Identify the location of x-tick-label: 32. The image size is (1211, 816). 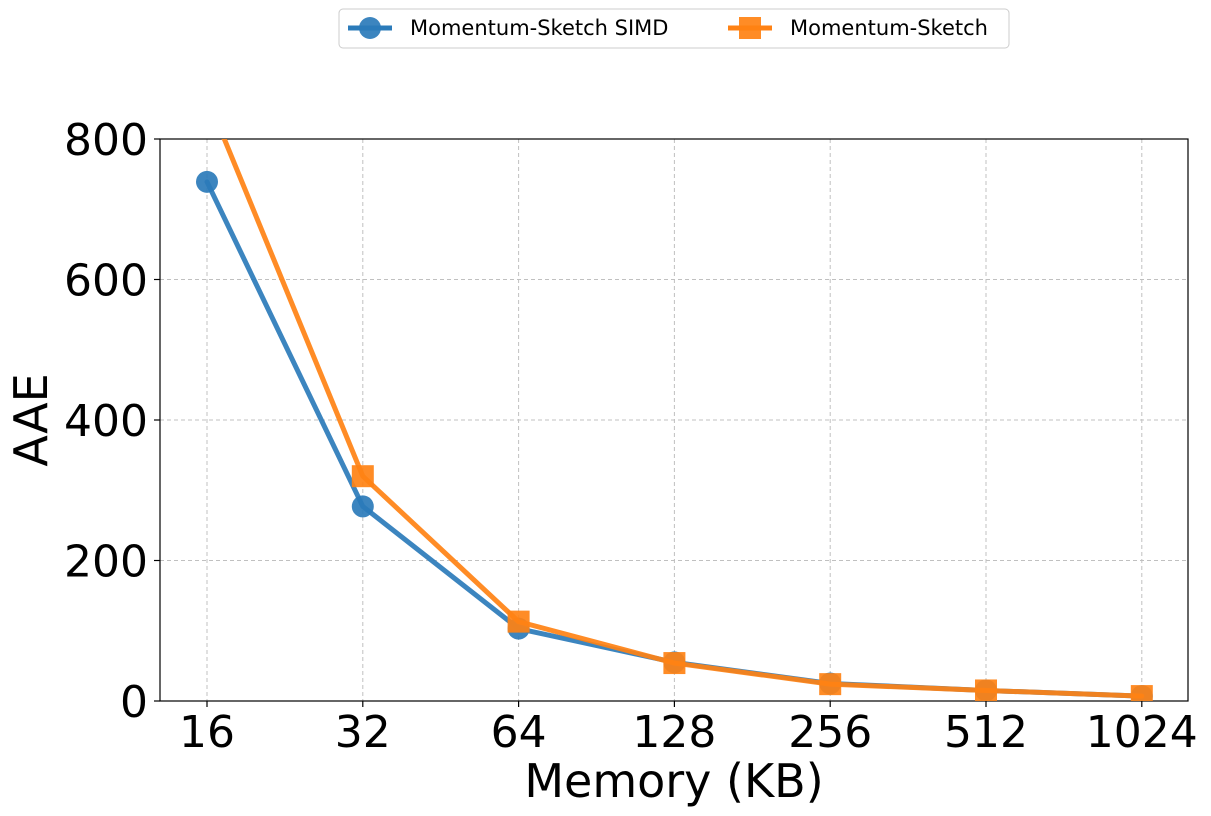
(363, 732).